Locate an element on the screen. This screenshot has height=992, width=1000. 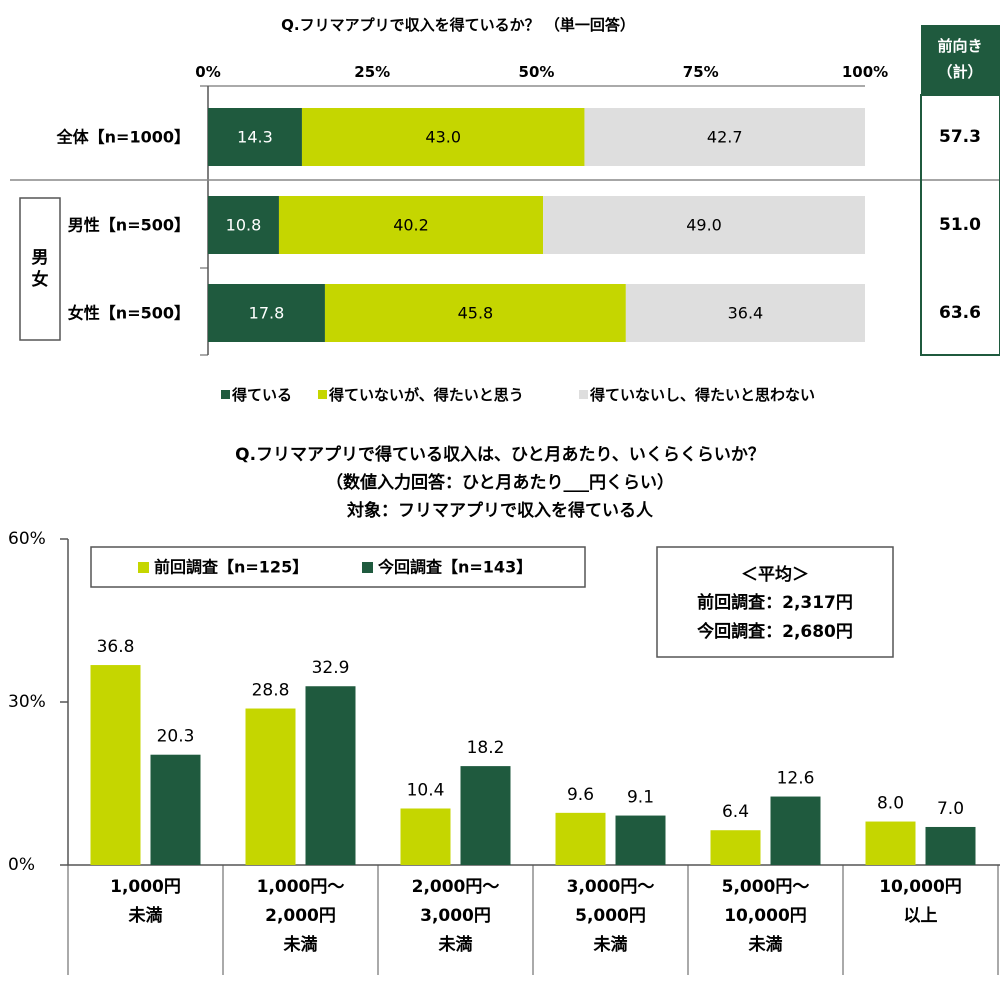
x-tick-label: 50% is located at coordinates (537, 72).